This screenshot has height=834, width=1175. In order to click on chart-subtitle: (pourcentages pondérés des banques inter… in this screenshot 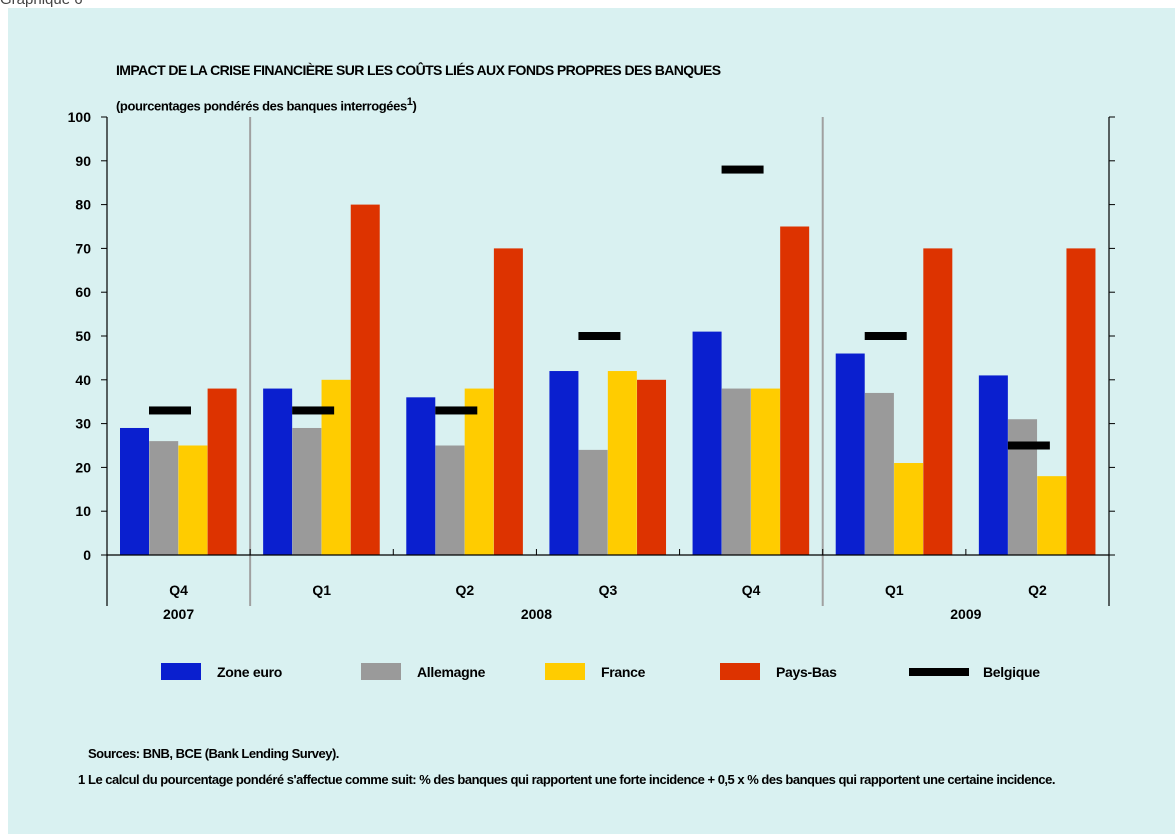, I will do `click(266, 105)`.